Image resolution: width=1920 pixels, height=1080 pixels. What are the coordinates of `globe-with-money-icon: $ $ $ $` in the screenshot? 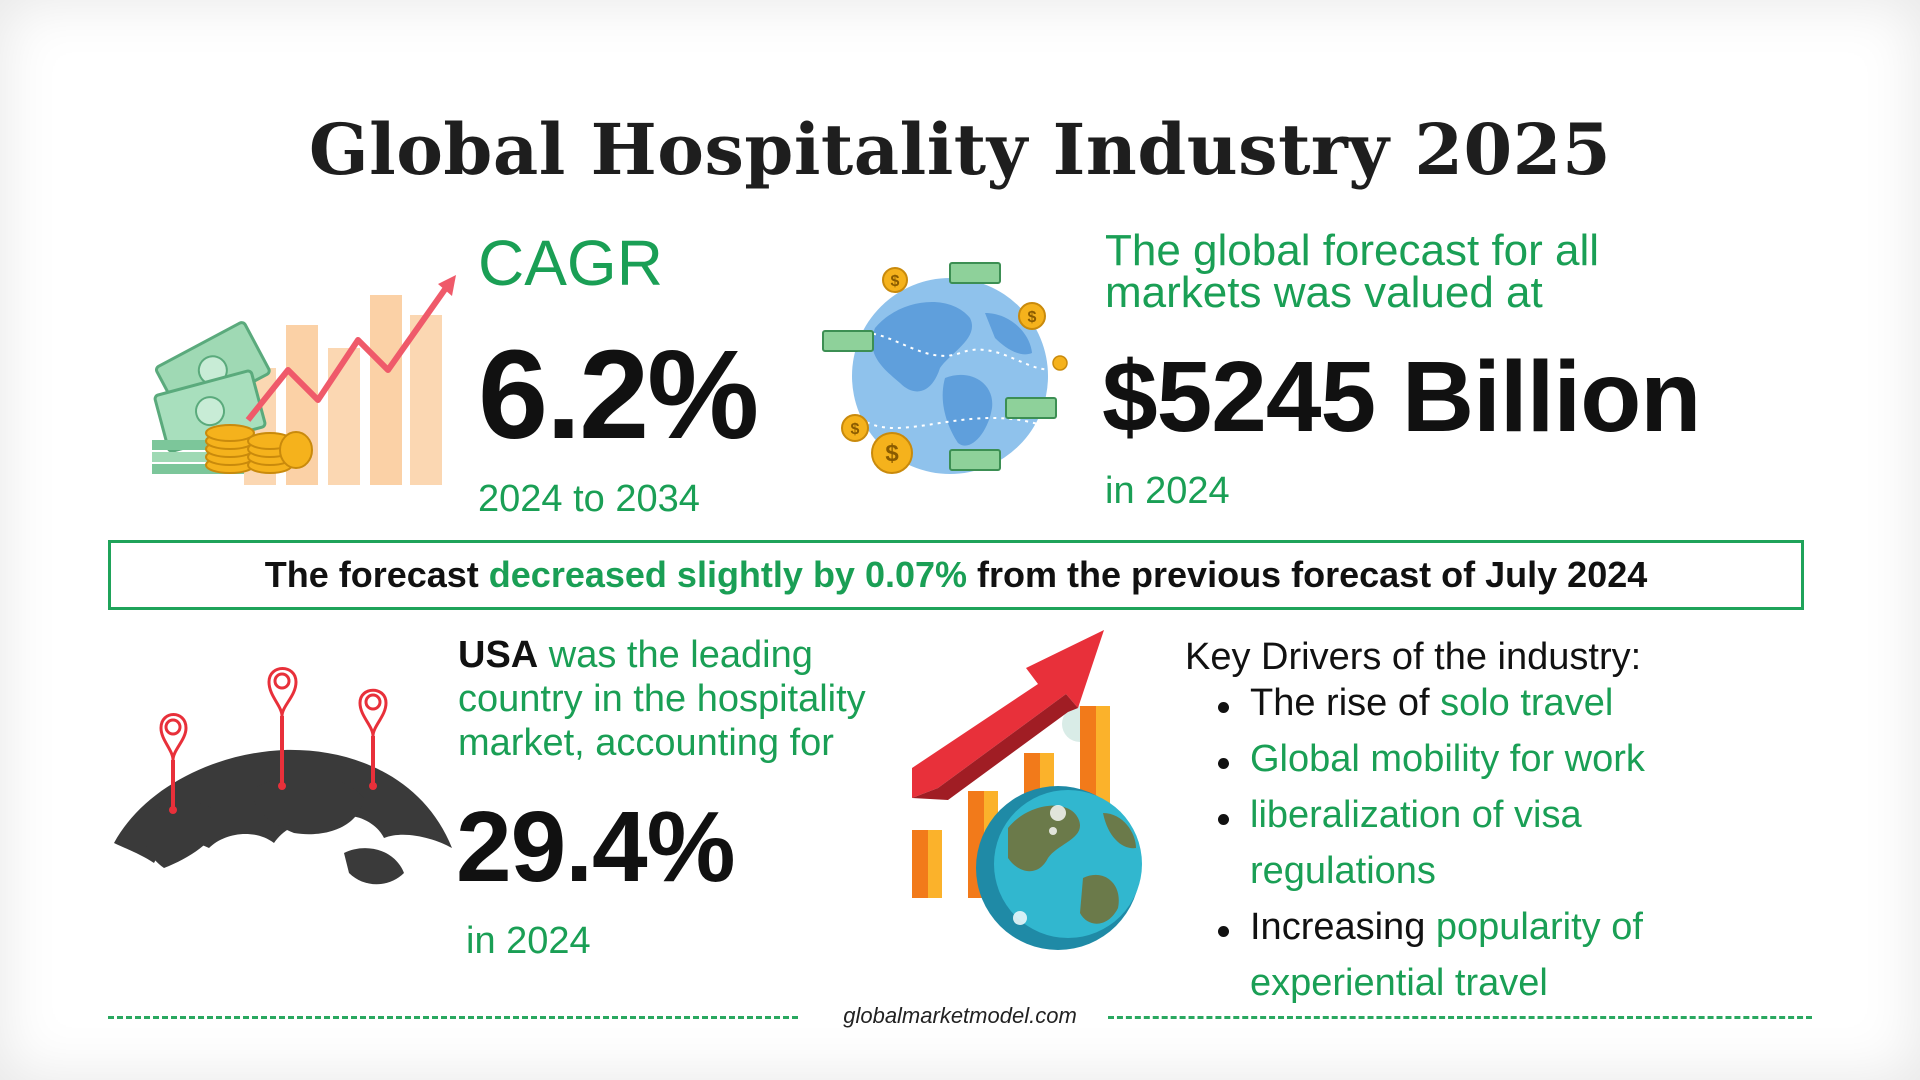 It's located at (945, 368).